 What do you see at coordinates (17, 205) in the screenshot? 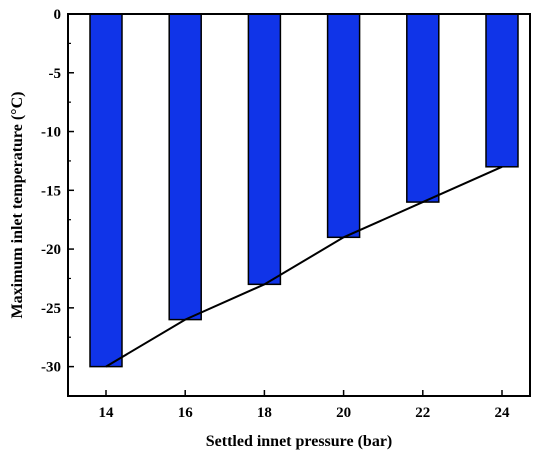
I see `y-axis-title: Maximum inlet temperature (°C)` at bounding box center [17, 205].